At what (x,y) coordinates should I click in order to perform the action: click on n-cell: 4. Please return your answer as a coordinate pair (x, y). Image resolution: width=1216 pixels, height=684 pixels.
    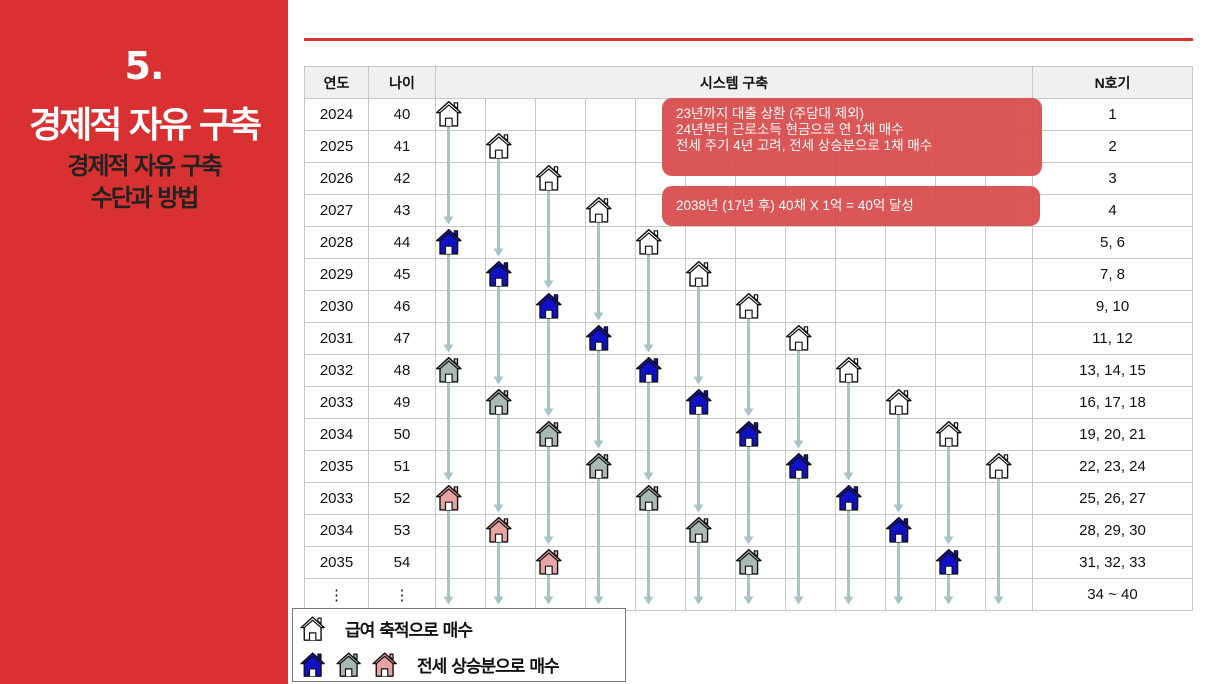
    Looking at the image, I should click on (1112, 210).